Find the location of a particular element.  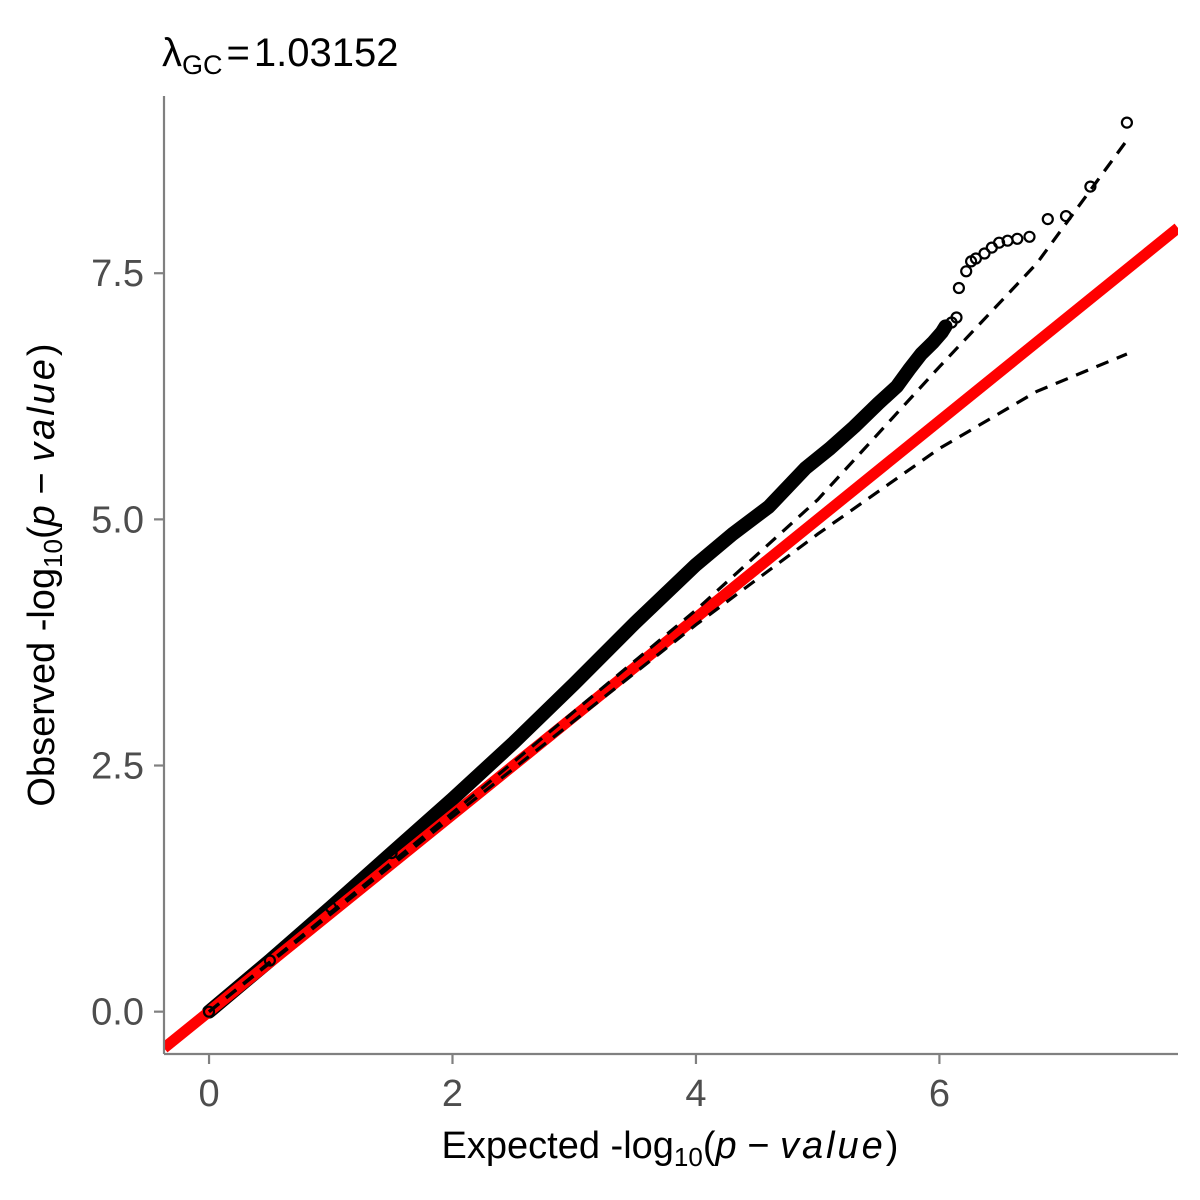

x-tick-label: 0 is located at coordinates (208, 1094).